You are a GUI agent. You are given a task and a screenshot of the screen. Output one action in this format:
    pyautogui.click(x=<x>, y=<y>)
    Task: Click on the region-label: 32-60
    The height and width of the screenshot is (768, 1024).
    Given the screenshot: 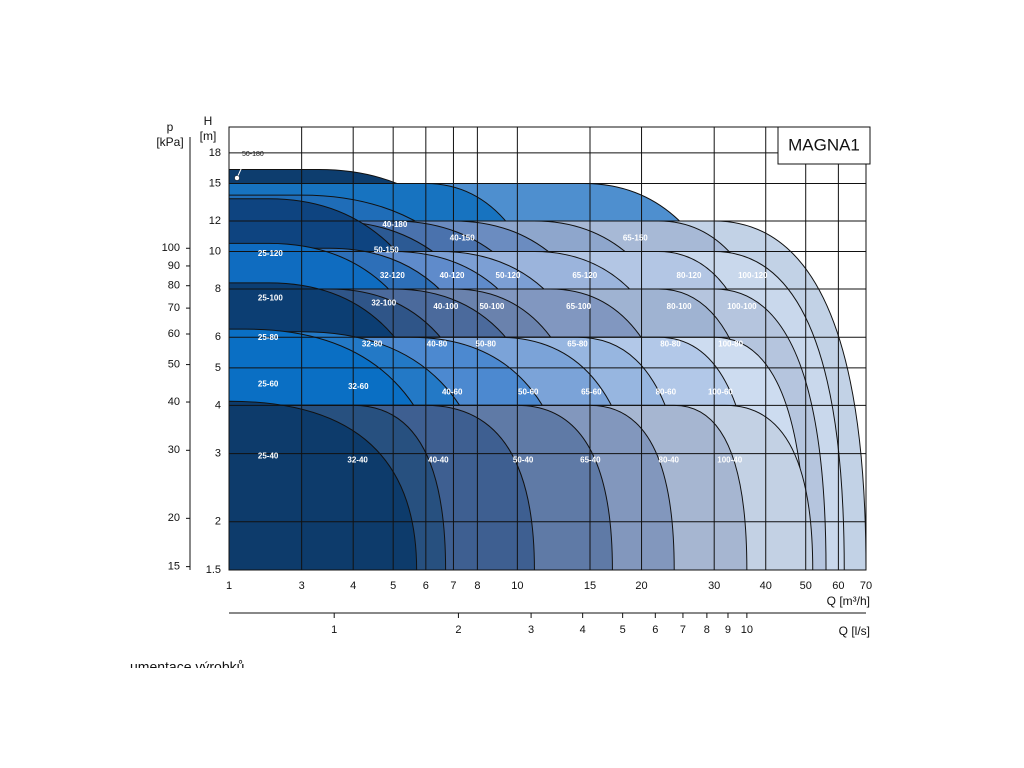 What is the action you would take?
    pyautogui.click(x=358, y=386)
    